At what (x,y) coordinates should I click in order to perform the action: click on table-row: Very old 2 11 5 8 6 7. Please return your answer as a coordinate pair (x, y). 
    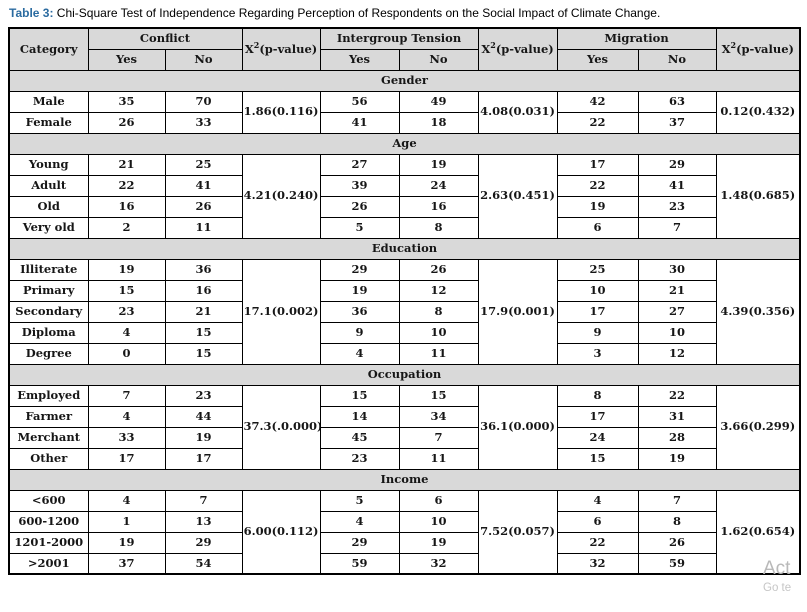
    Looking at the image, I should click on (404, 227).